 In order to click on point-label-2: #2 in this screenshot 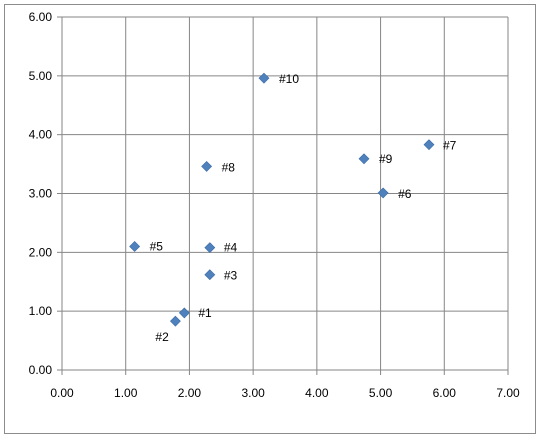, I will do `click(162, 337)`.